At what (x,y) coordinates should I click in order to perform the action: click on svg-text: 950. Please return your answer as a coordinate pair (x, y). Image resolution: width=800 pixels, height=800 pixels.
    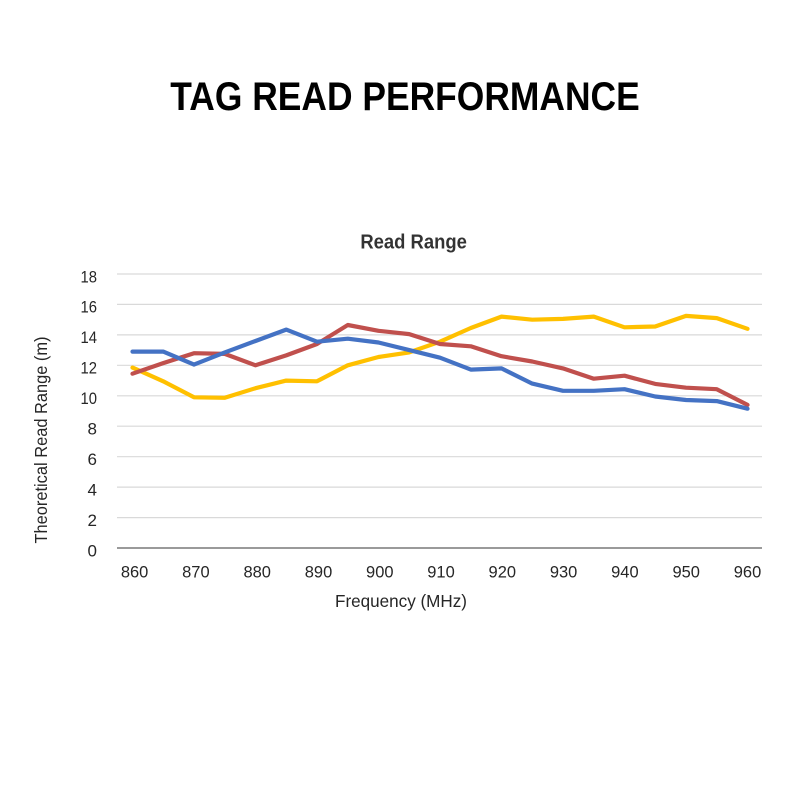
    Looking at the image, I should click on (686, 572).